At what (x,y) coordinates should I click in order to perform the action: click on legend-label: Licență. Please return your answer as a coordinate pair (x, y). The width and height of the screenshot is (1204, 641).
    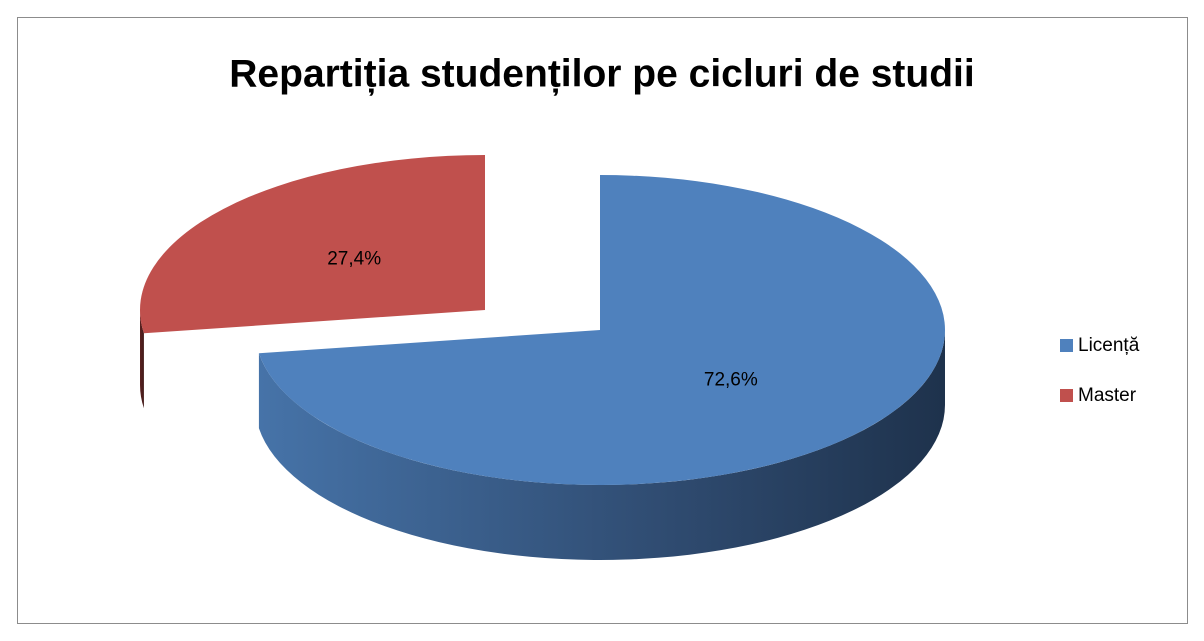
    Looking at the image, I should click on (1109, 345).